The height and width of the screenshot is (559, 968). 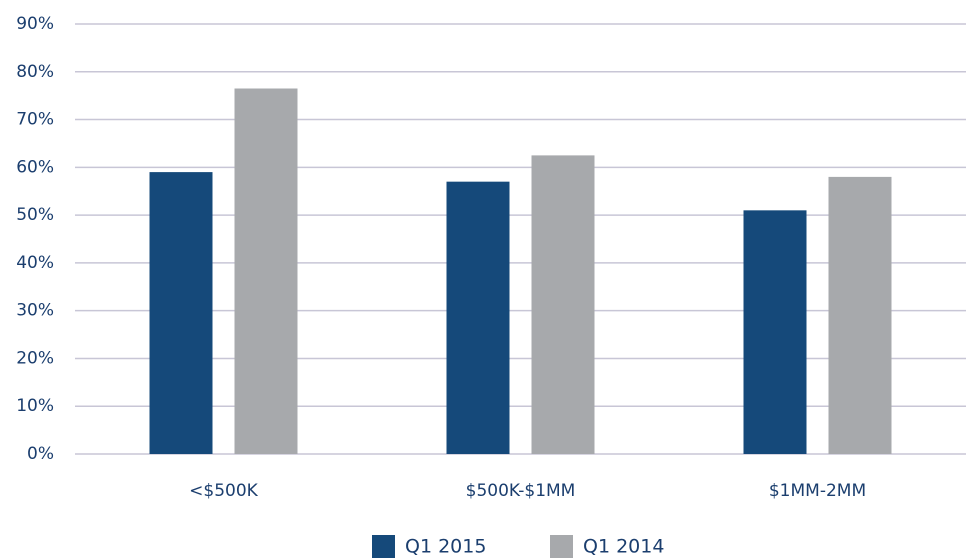 What do you see at coordinates (35, 120) in the screenshot?
I see `y-tick-label: 70%` at bounding box center [35, 120].